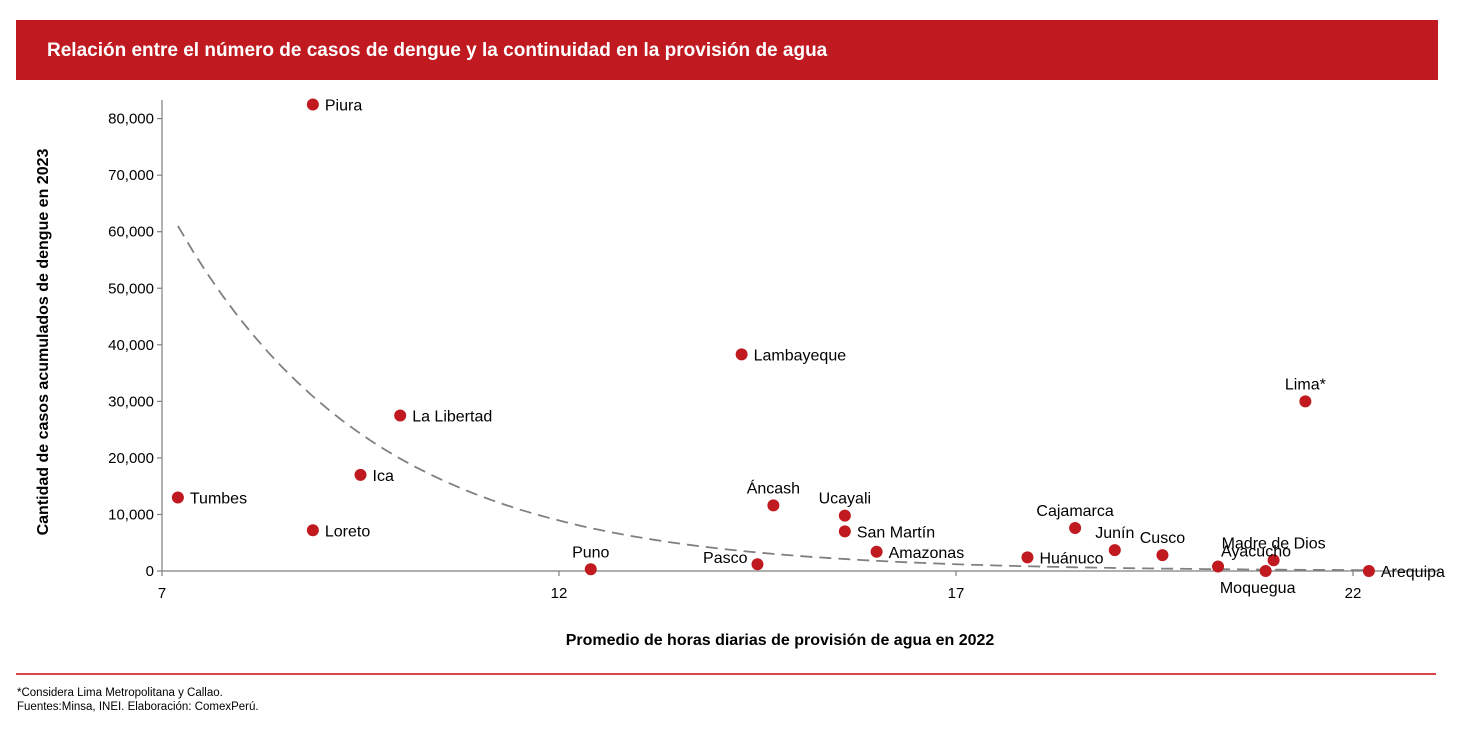  What do you see at coordinates (347, 531) in the screenshot?
I see `label-loreto: Loreto` at bounding box center [347, 531].